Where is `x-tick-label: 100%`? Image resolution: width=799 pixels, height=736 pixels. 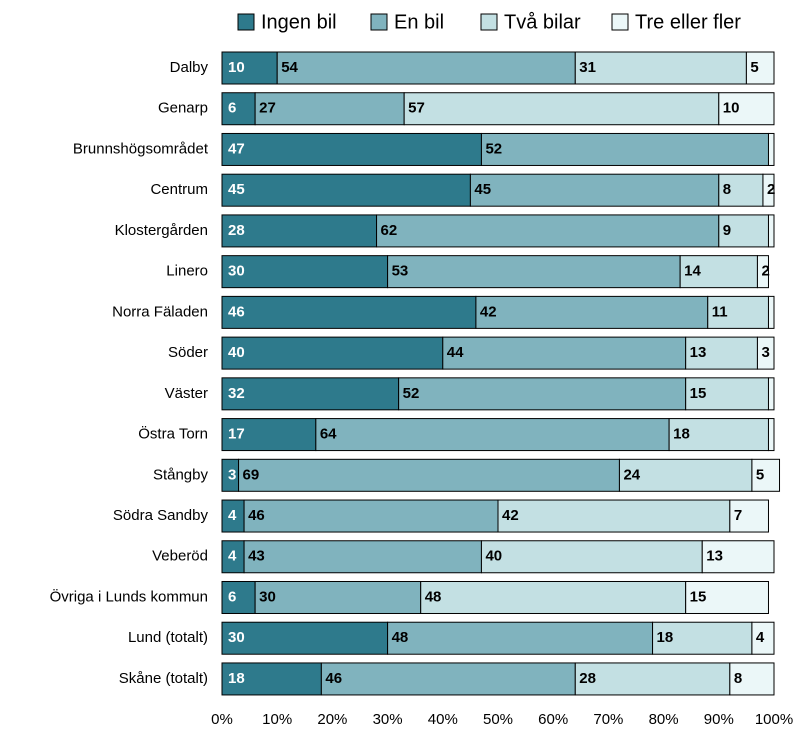 x-tick-label: 100% is located at coordinates (774, 719).